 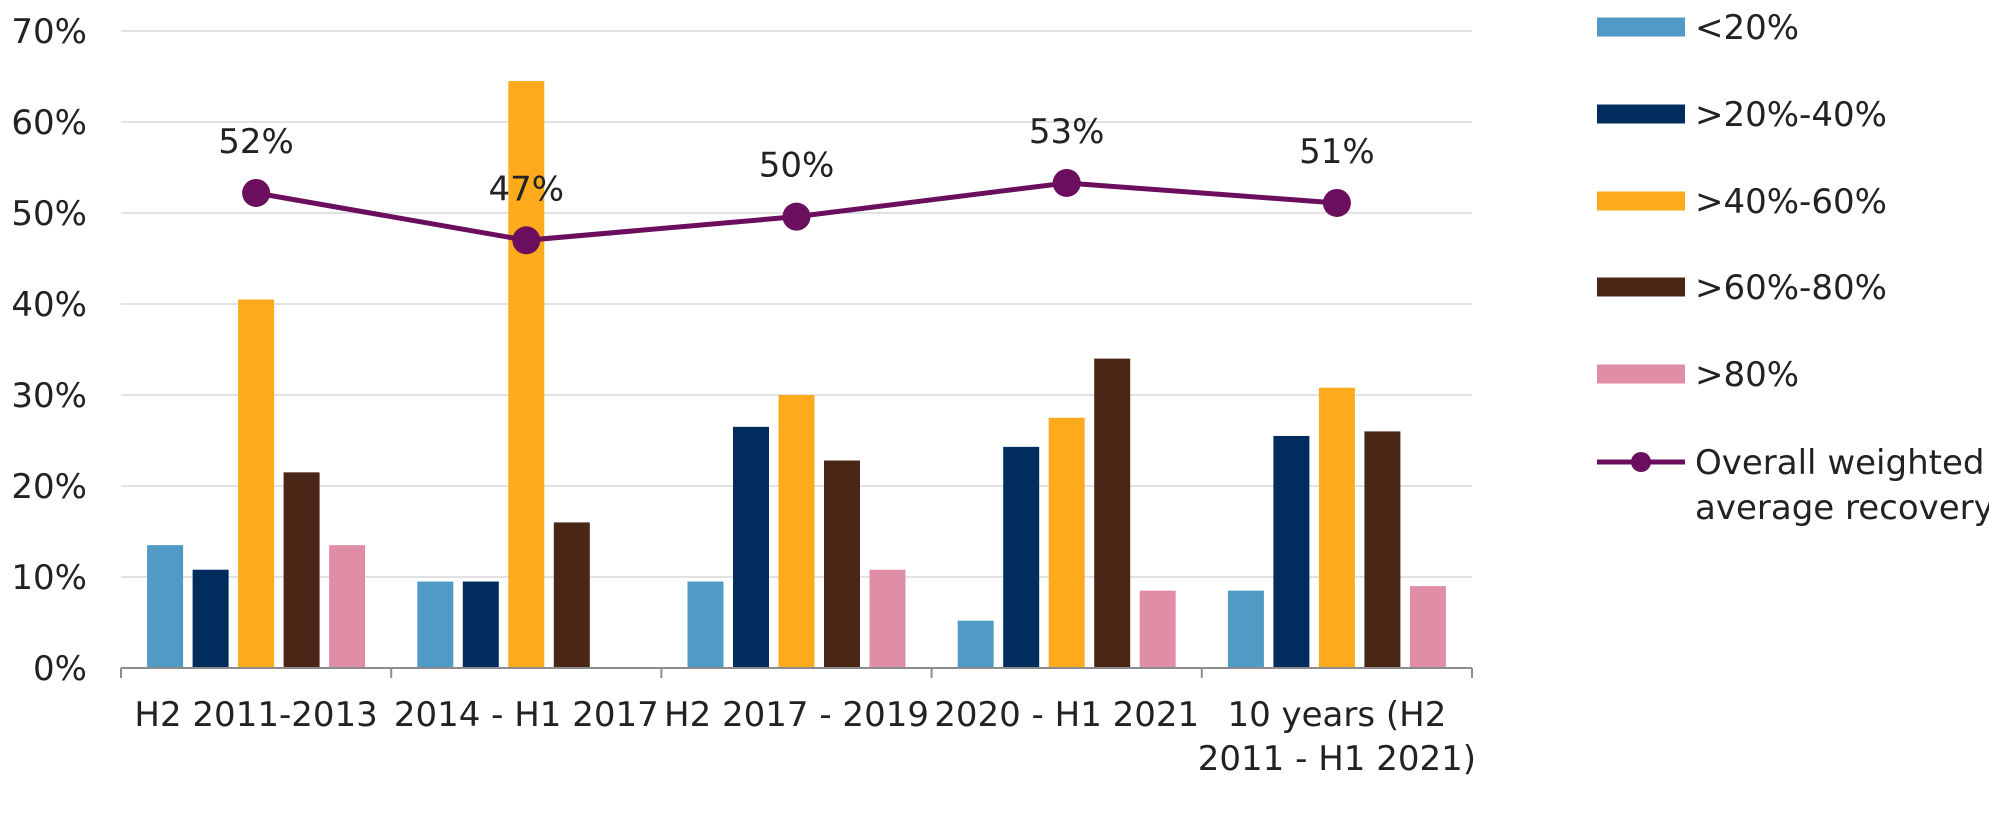 What do you see at coordinates (1641, 462) in the screenshot?
I see `legend-line-marker` at bounding box center [1641, 462].